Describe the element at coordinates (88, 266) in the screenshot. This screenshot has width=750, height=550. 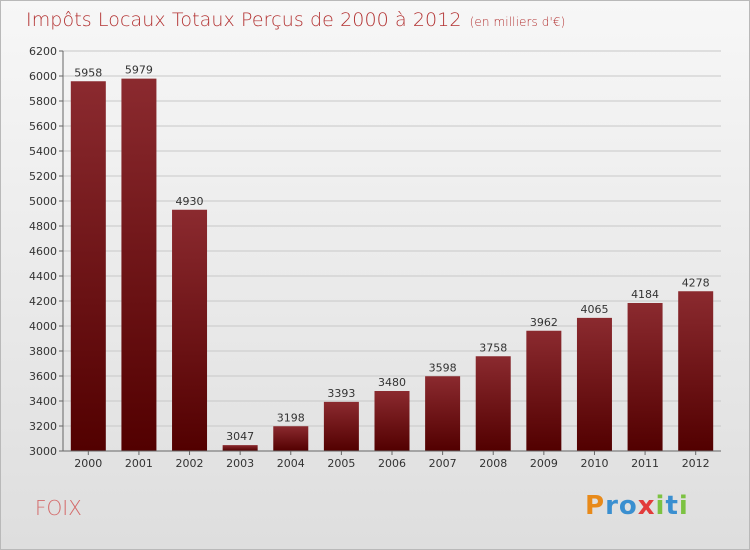
I see `bar-2000` at that location.